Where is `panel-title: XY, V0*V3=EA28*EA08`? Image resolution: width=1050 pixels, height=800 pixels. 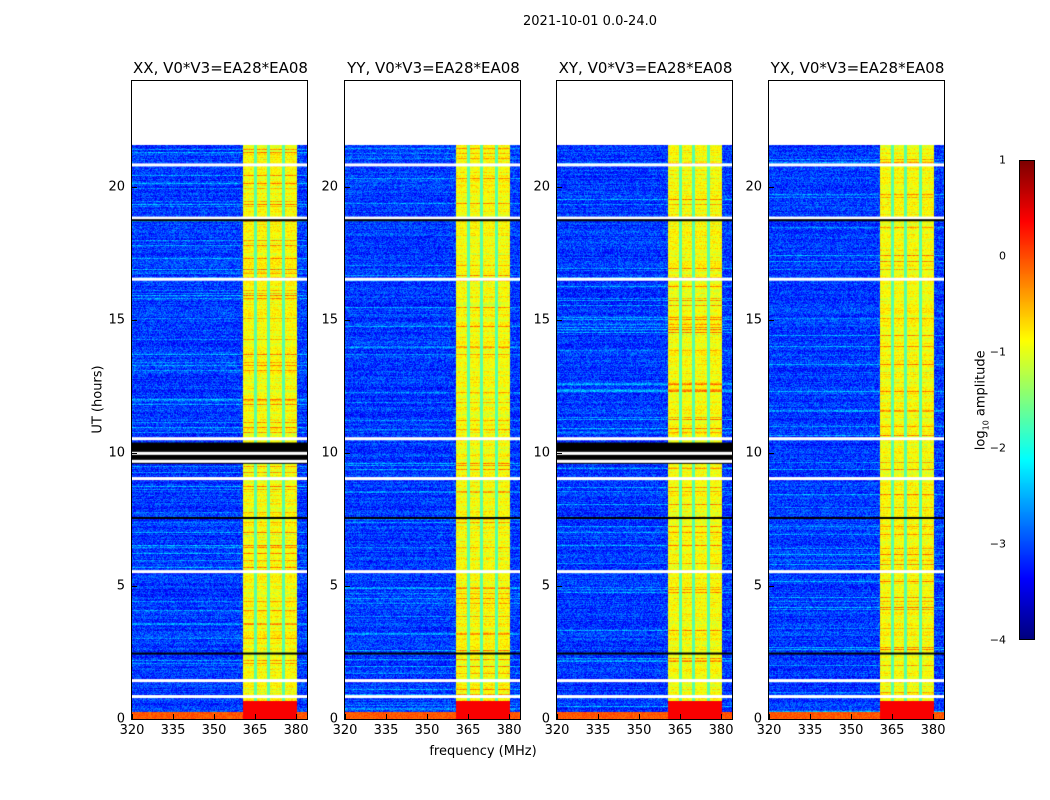
panel-title: XY, V0*V3=EA28*EA08 is located at coordinates (645, 68).